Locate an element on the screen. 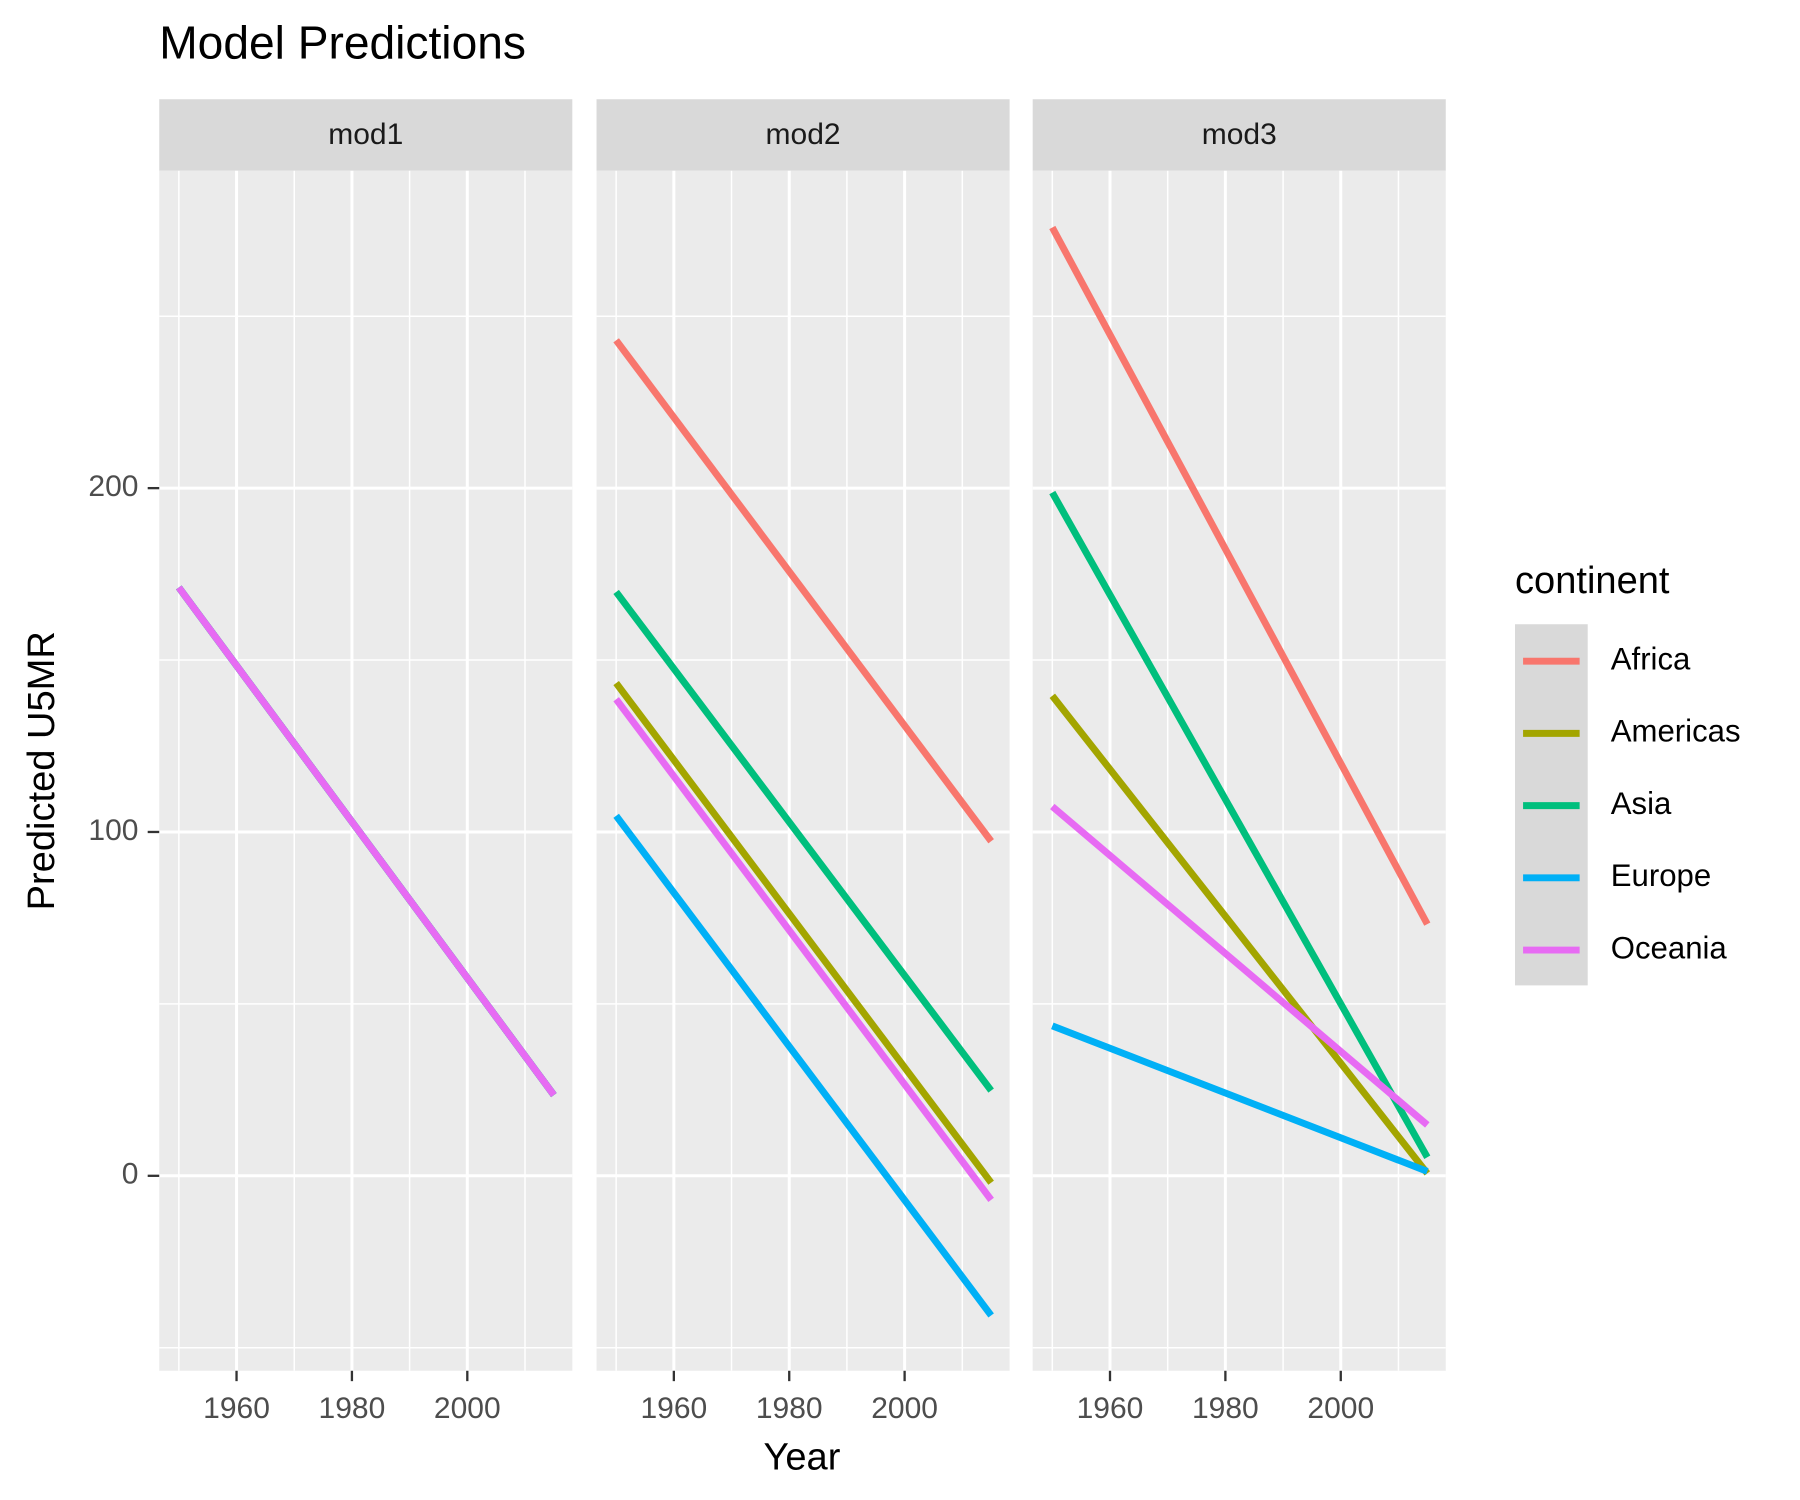 The image size is (1800, 1500). chart-title: Model Predictions is located at coordinates (342, 42).